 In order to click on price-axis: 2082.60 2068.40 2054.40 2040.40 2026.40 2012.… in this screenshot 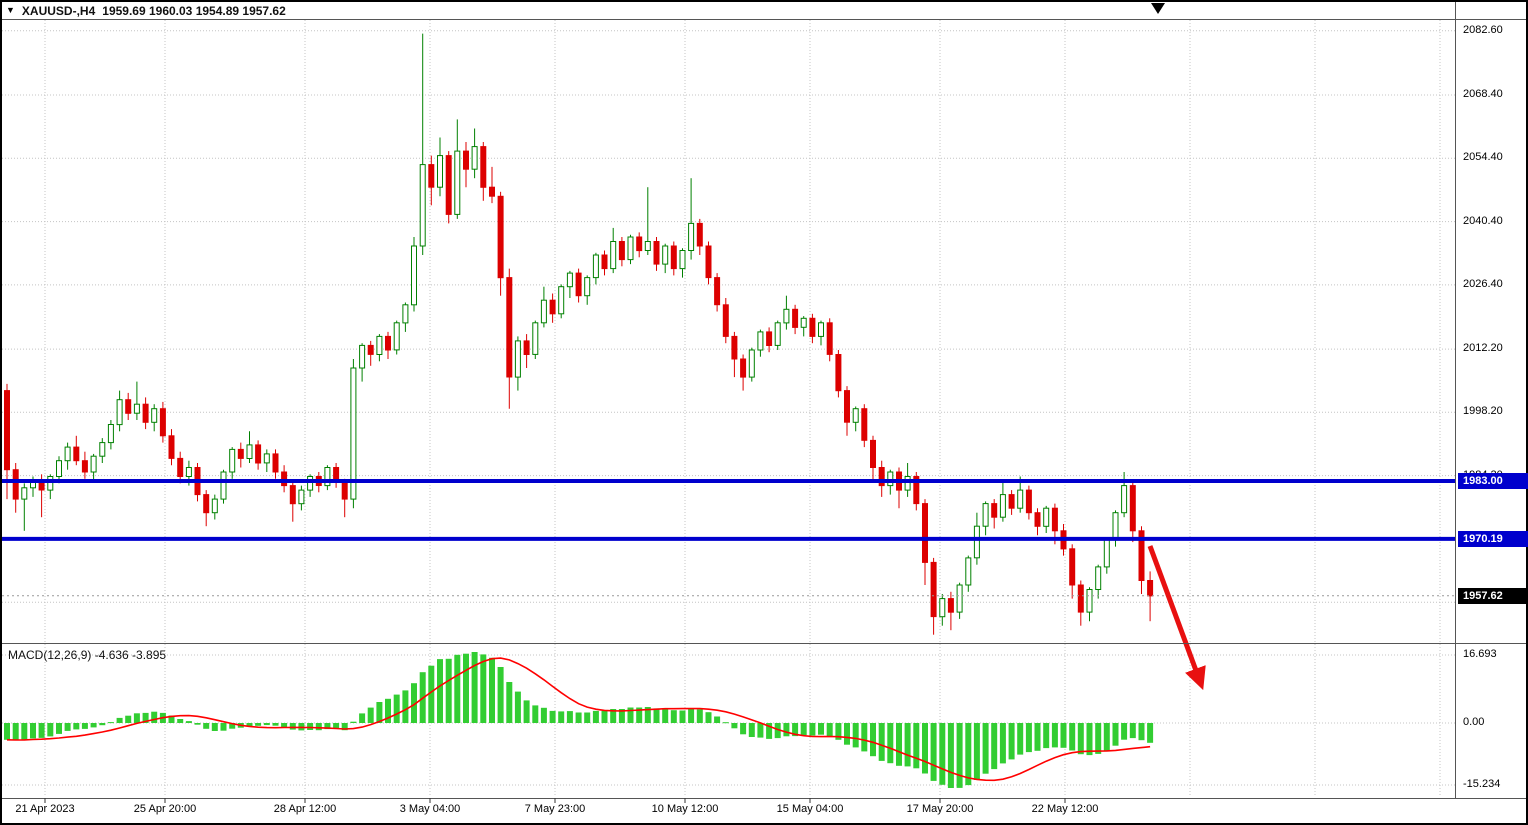, I will do `click(1493, 399)`.